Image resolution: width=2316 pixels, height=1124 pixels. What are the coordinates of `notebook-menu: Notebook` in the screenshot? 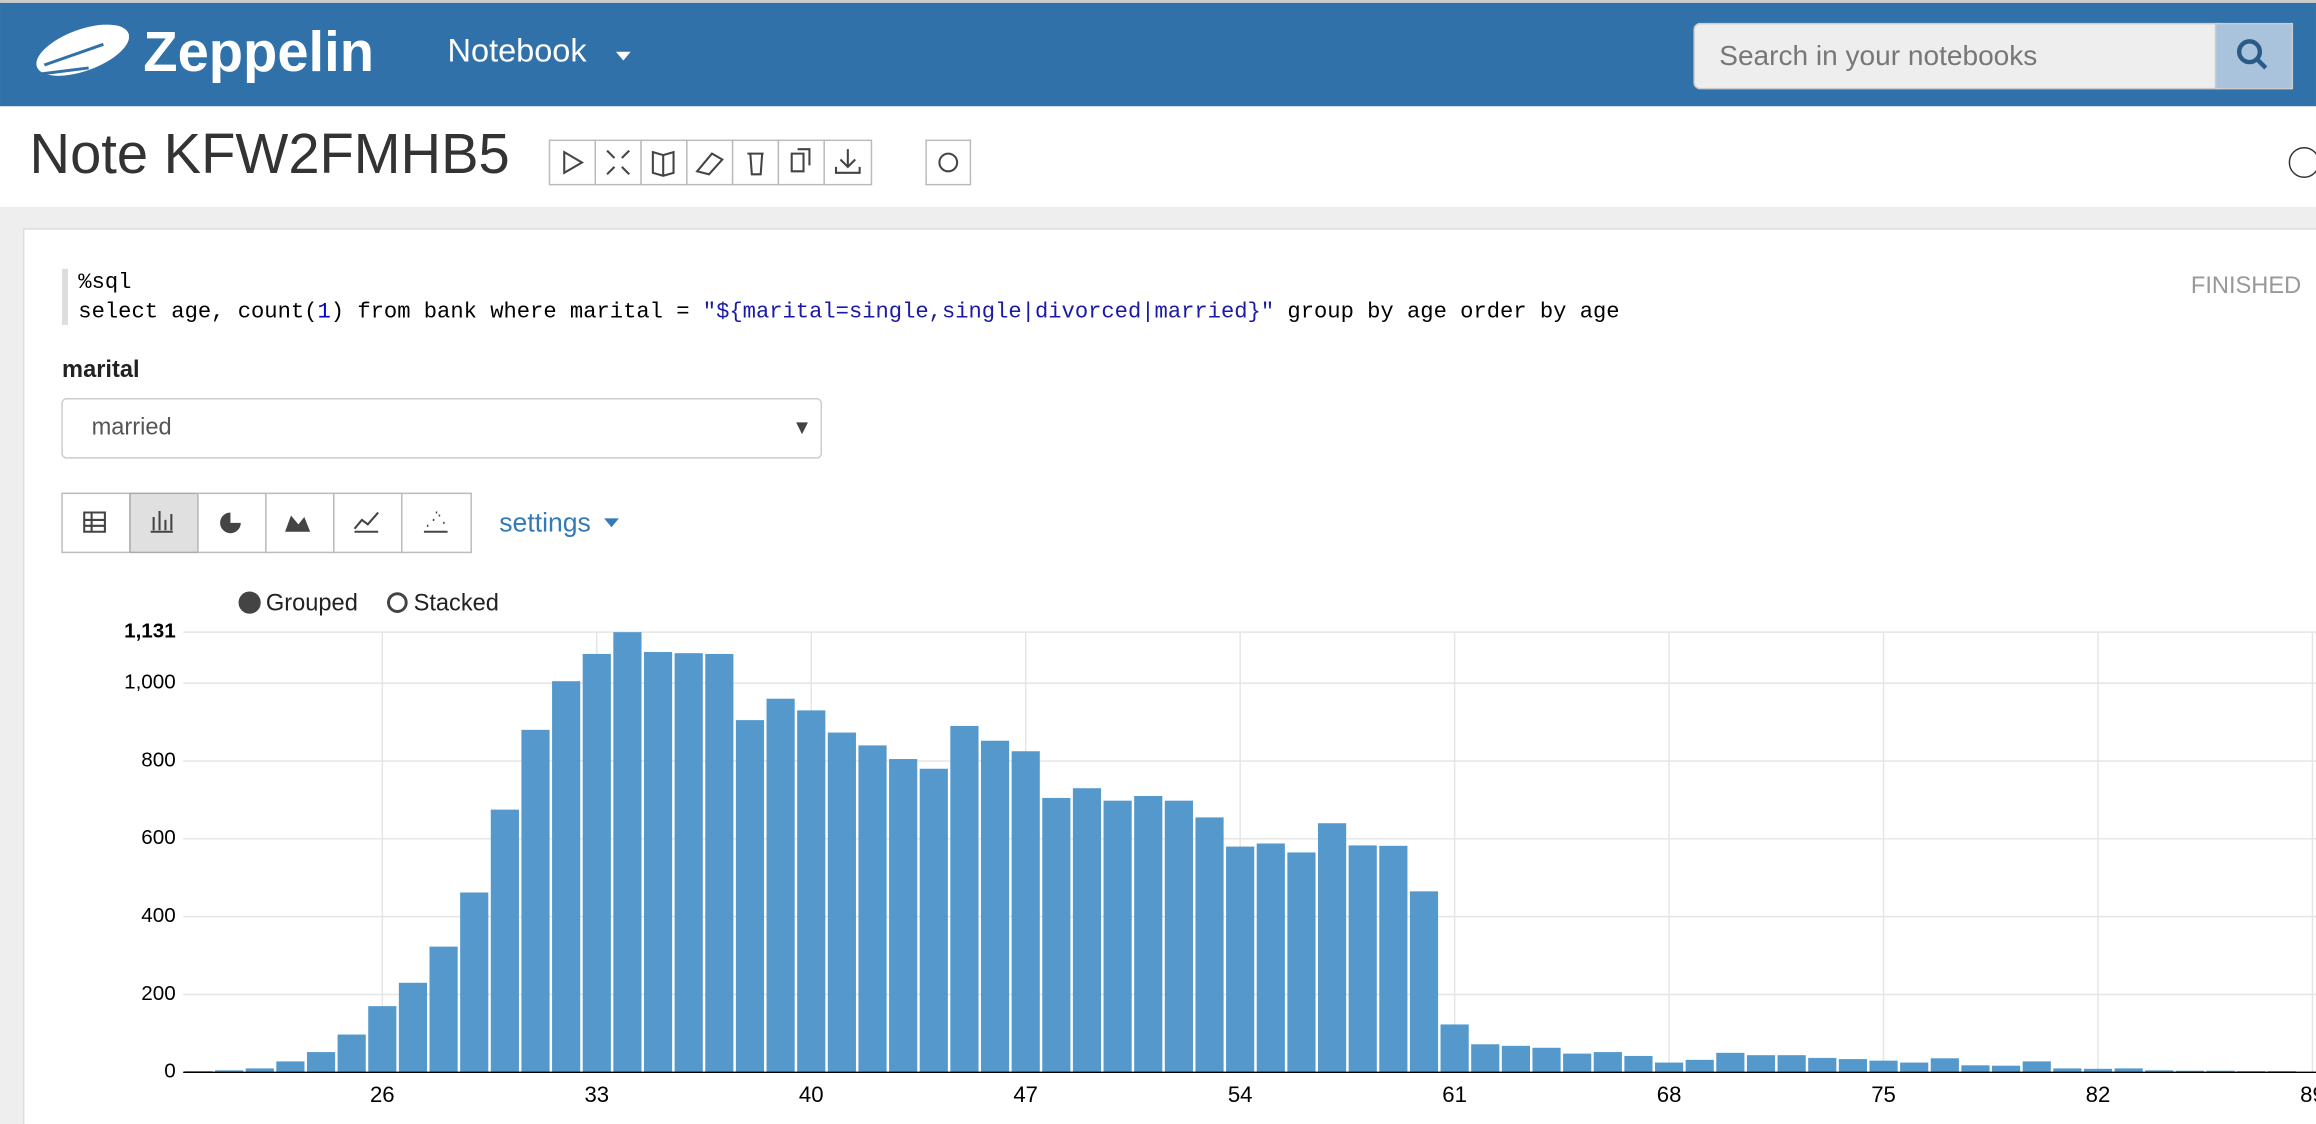 It's located at (518, 51).